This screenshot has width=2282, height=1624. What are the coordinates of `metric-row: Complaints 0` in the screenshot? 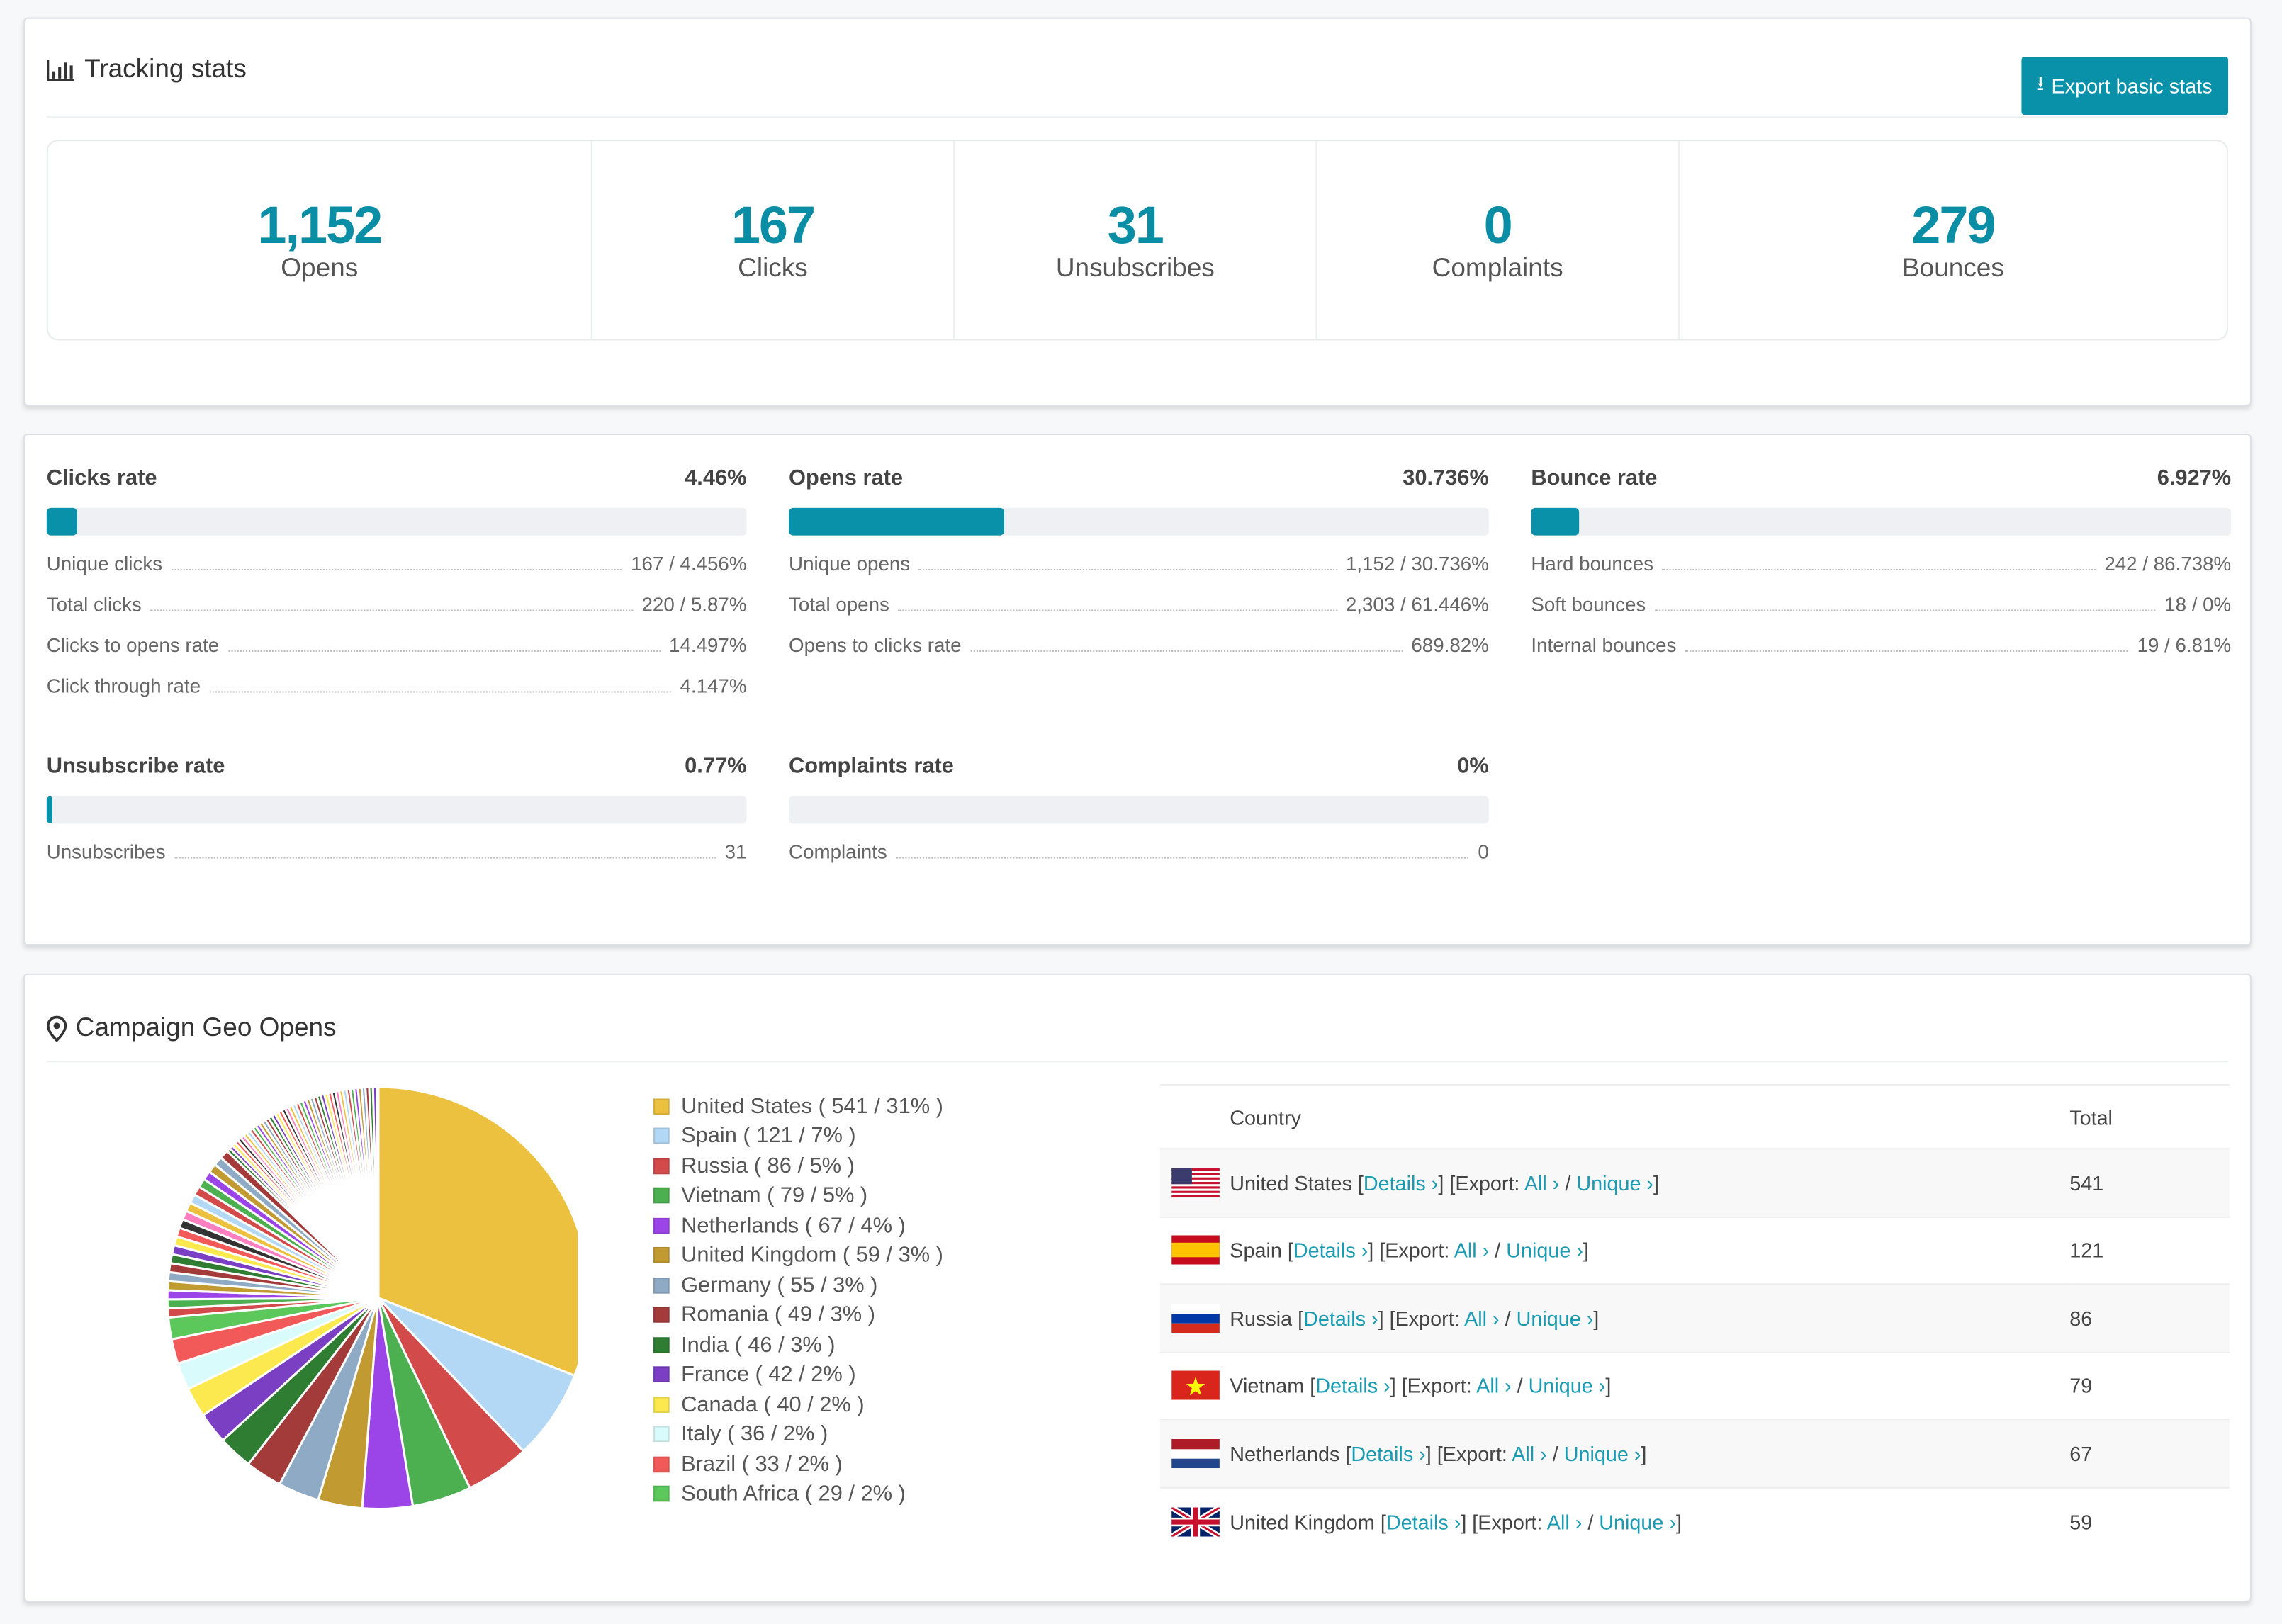 It's located at (1139, 853).